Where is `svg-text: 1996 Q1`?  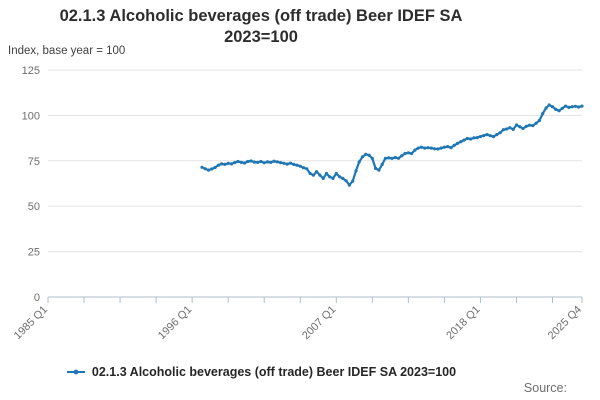 svg-text: 1996 Q1 is located at coordinates (175, 323).